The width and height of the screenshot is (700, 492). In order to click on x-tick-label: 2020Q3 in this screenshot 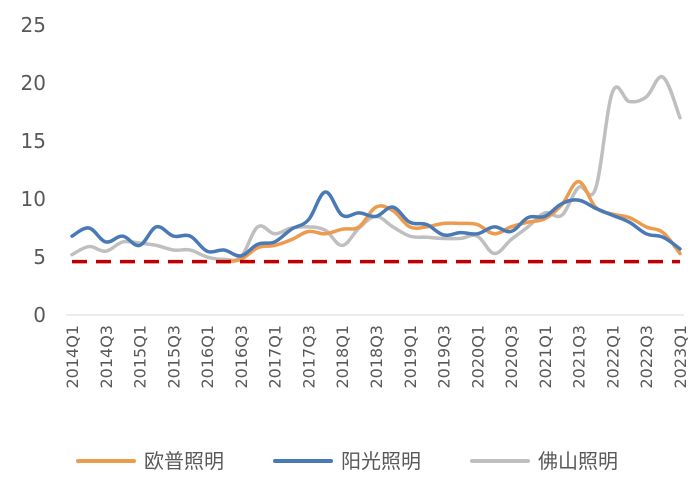, I will do `click(511, 357)`.